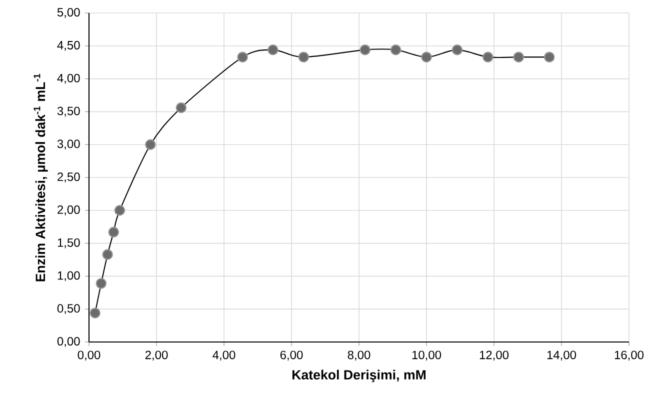 This screenshot has width=651, height=407. Describe the element at coordinates (156, 355) in the screenshot. I see `x-tick-label: 2,00` at that location.